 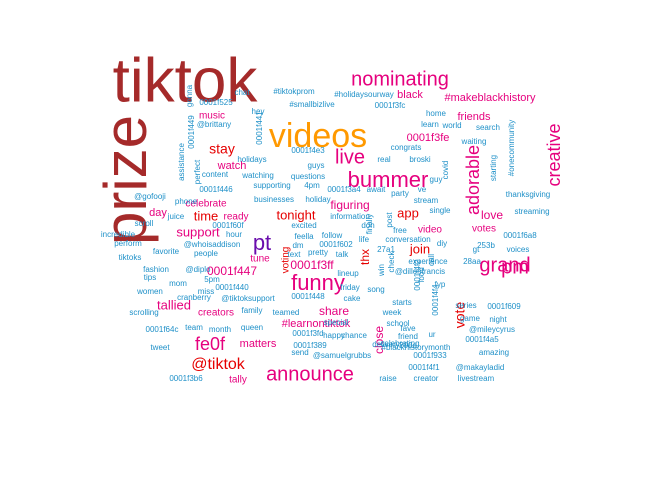 What do you see at coordinates (488, 127) in the screenshot?
I see `cloud-word: search` at bounding box center [488, 127].